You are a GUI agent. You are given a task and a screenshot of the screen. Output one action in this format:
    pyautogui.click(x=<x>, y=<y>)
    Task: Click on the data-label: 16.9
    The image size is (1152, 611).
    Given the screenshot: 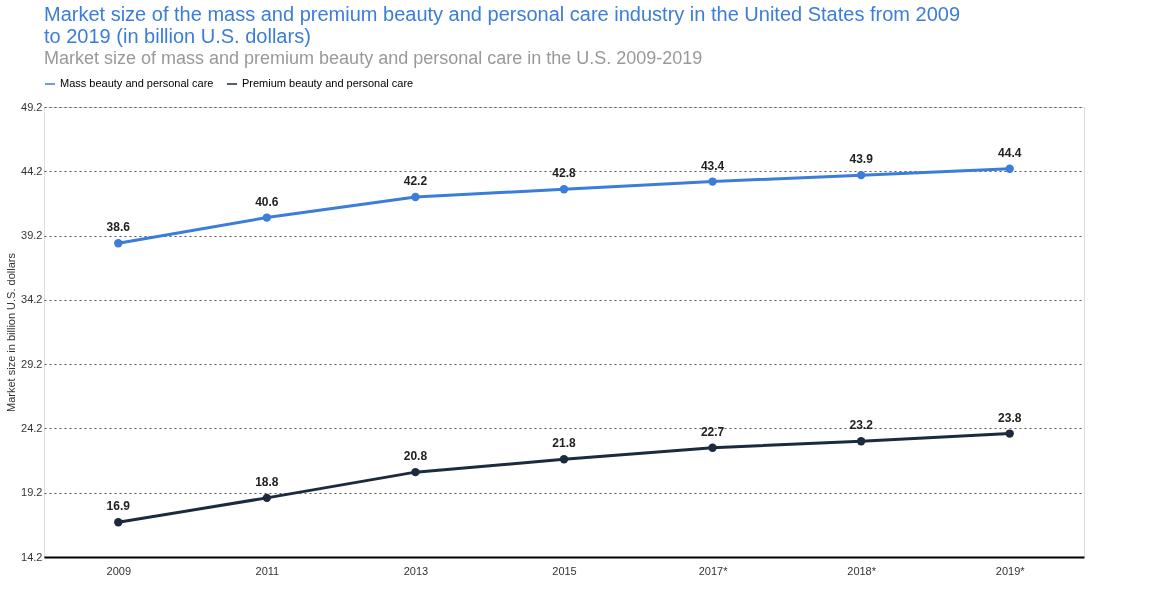 What is the action you would take?
    pyautogui.click(x=118, y=506)
    